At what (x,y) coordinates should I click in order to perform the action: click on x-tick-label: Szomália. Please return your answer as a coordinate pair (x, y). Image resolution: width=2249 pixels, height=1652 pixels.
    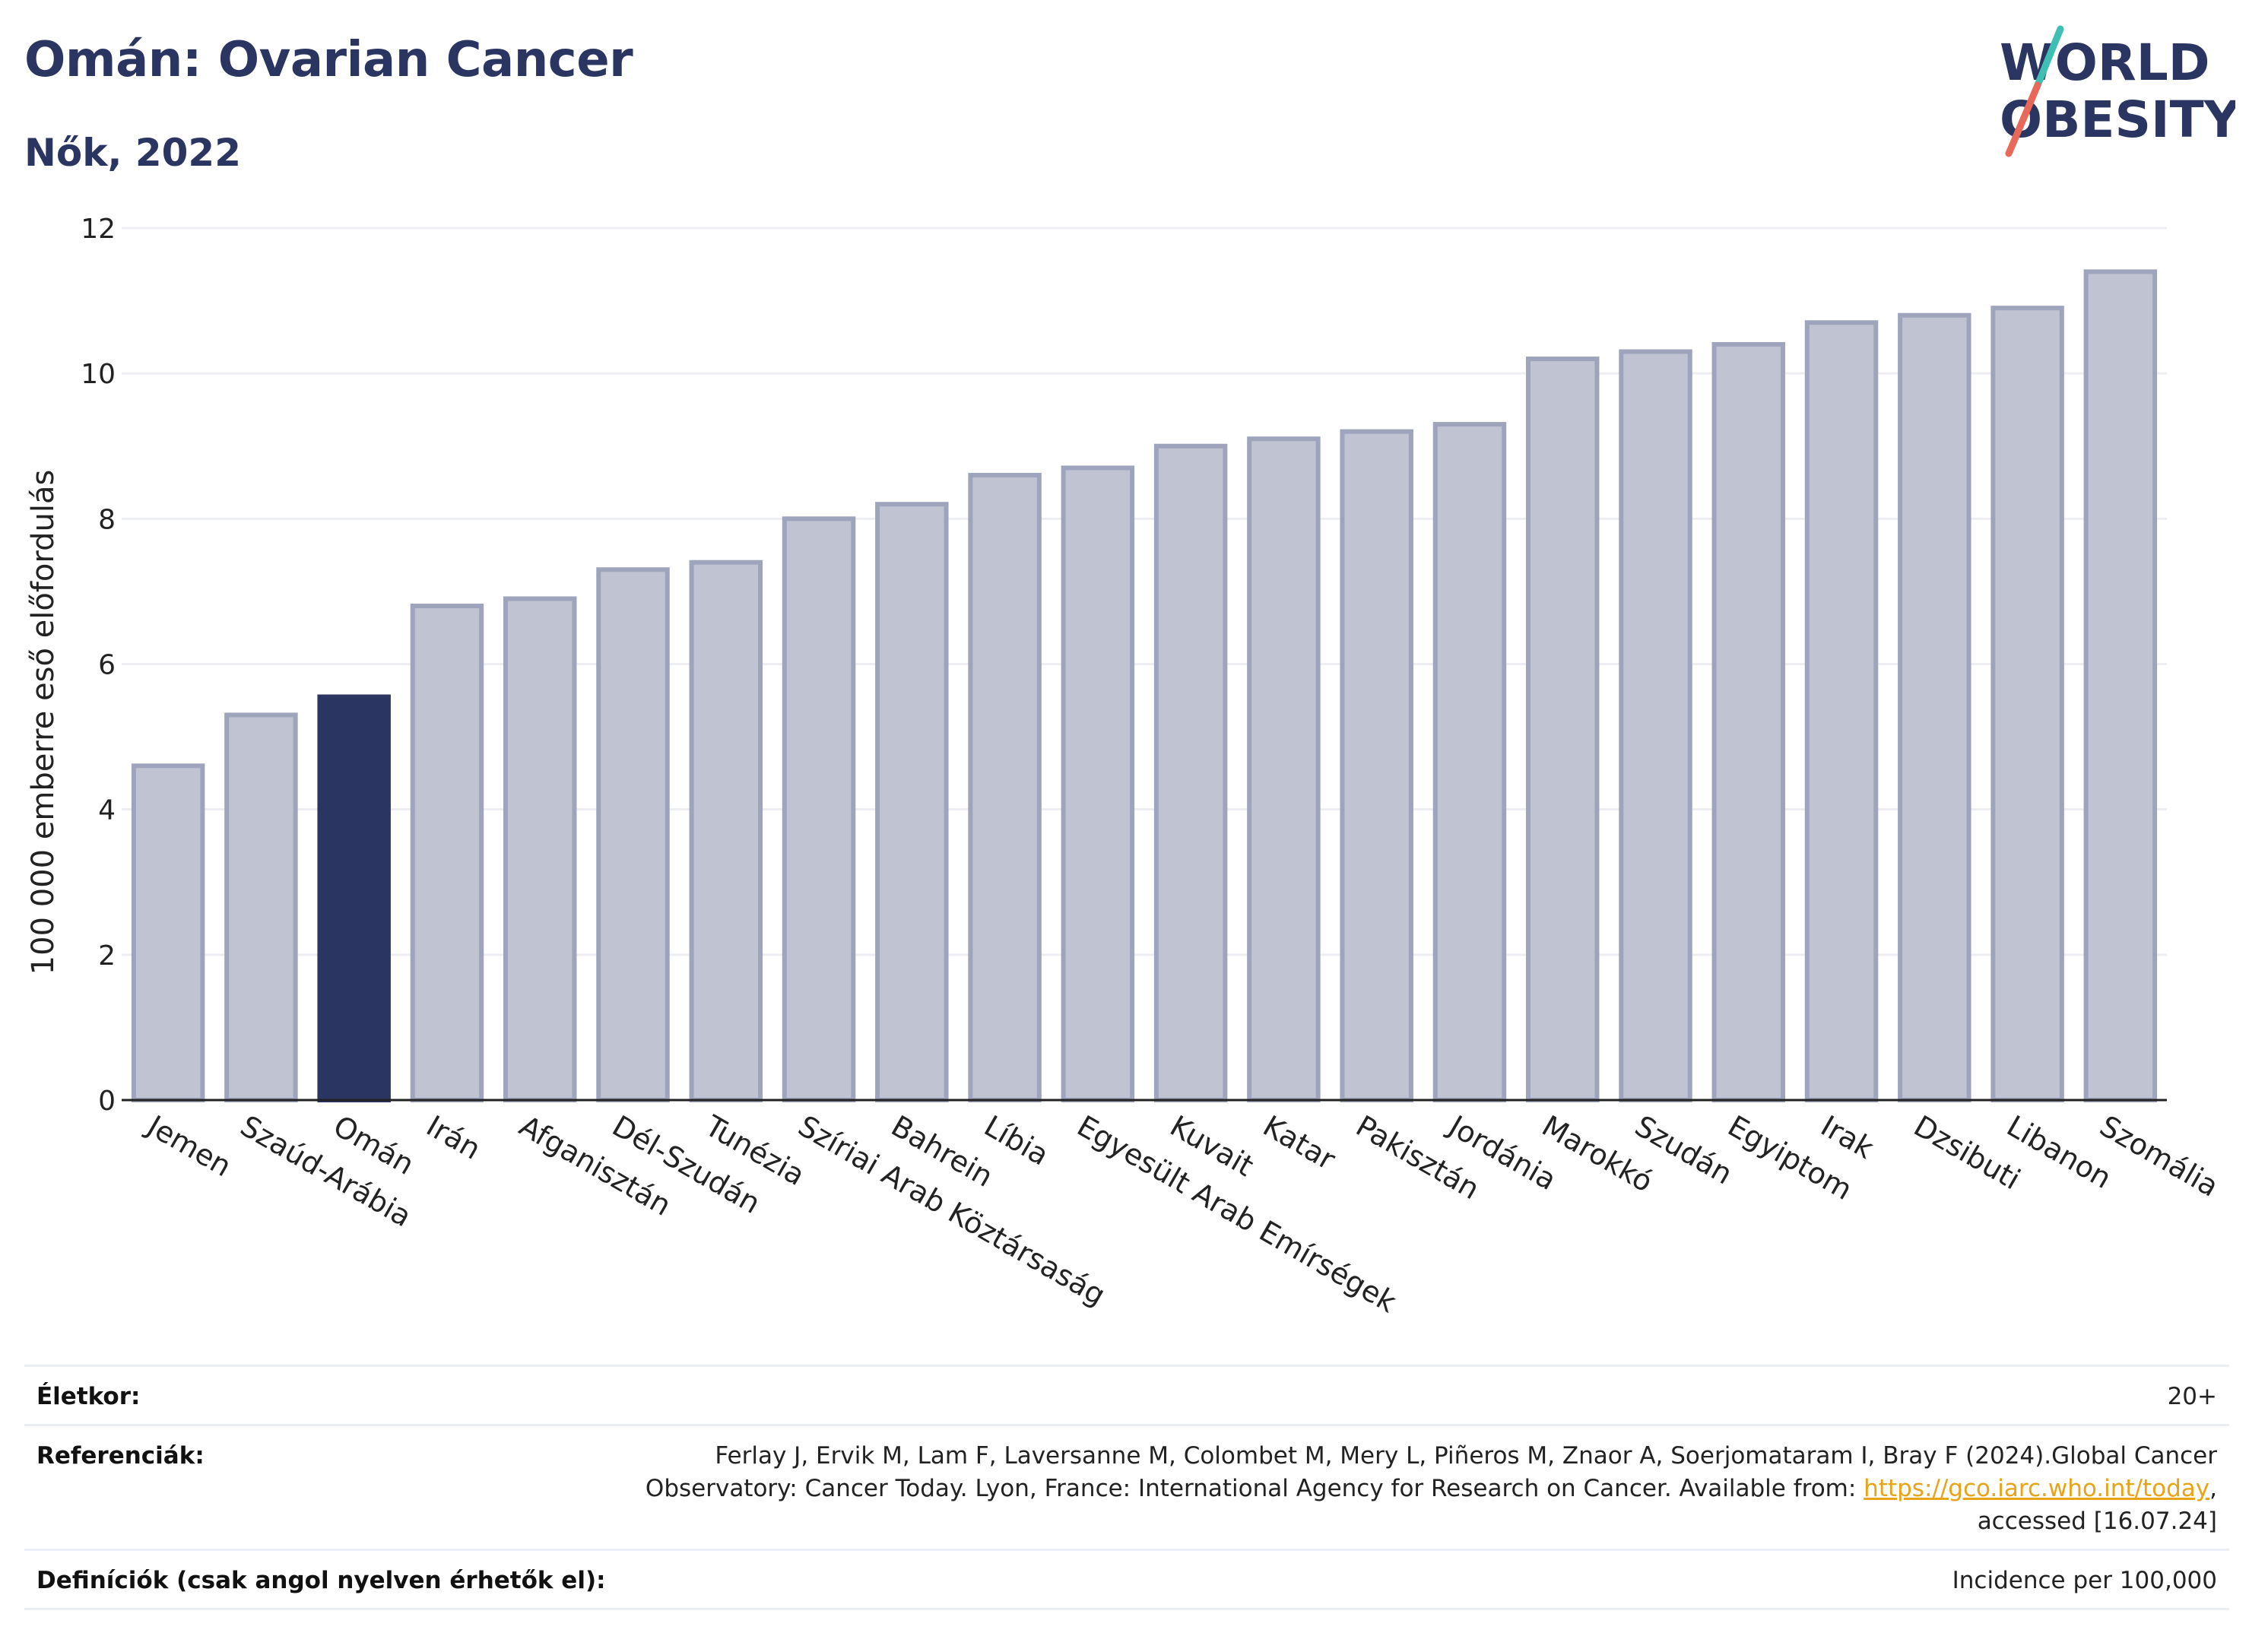
    Looking at the image, I should click on (2159, 1156).